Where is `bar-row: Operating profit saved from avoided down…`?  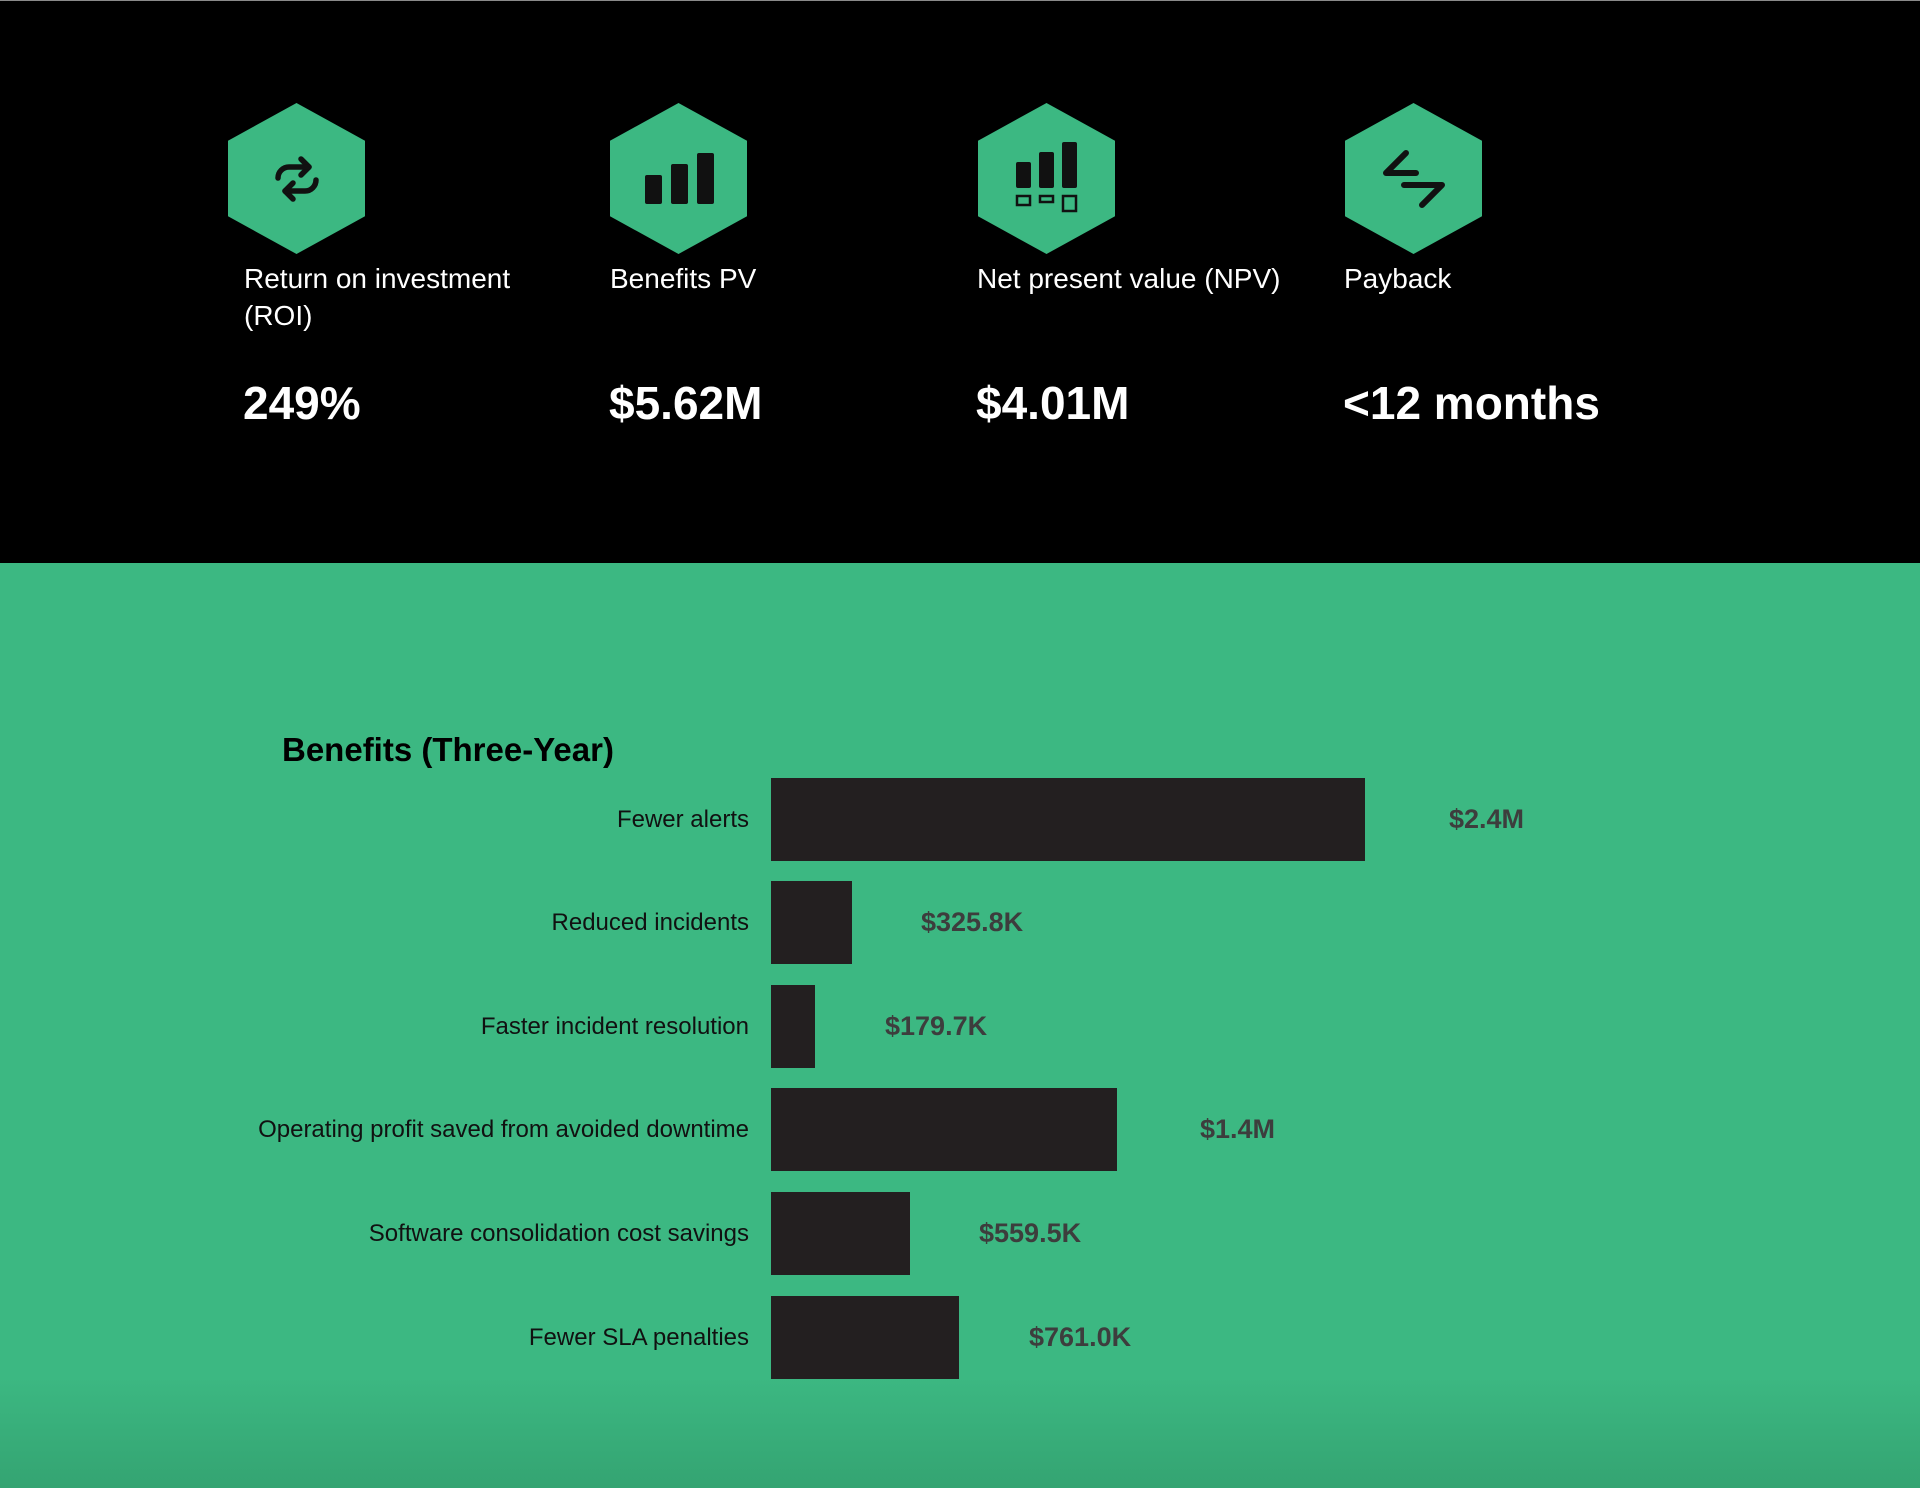 bar-row: Operating profit saved from avoided down… is located at coordinates (960, 1129).